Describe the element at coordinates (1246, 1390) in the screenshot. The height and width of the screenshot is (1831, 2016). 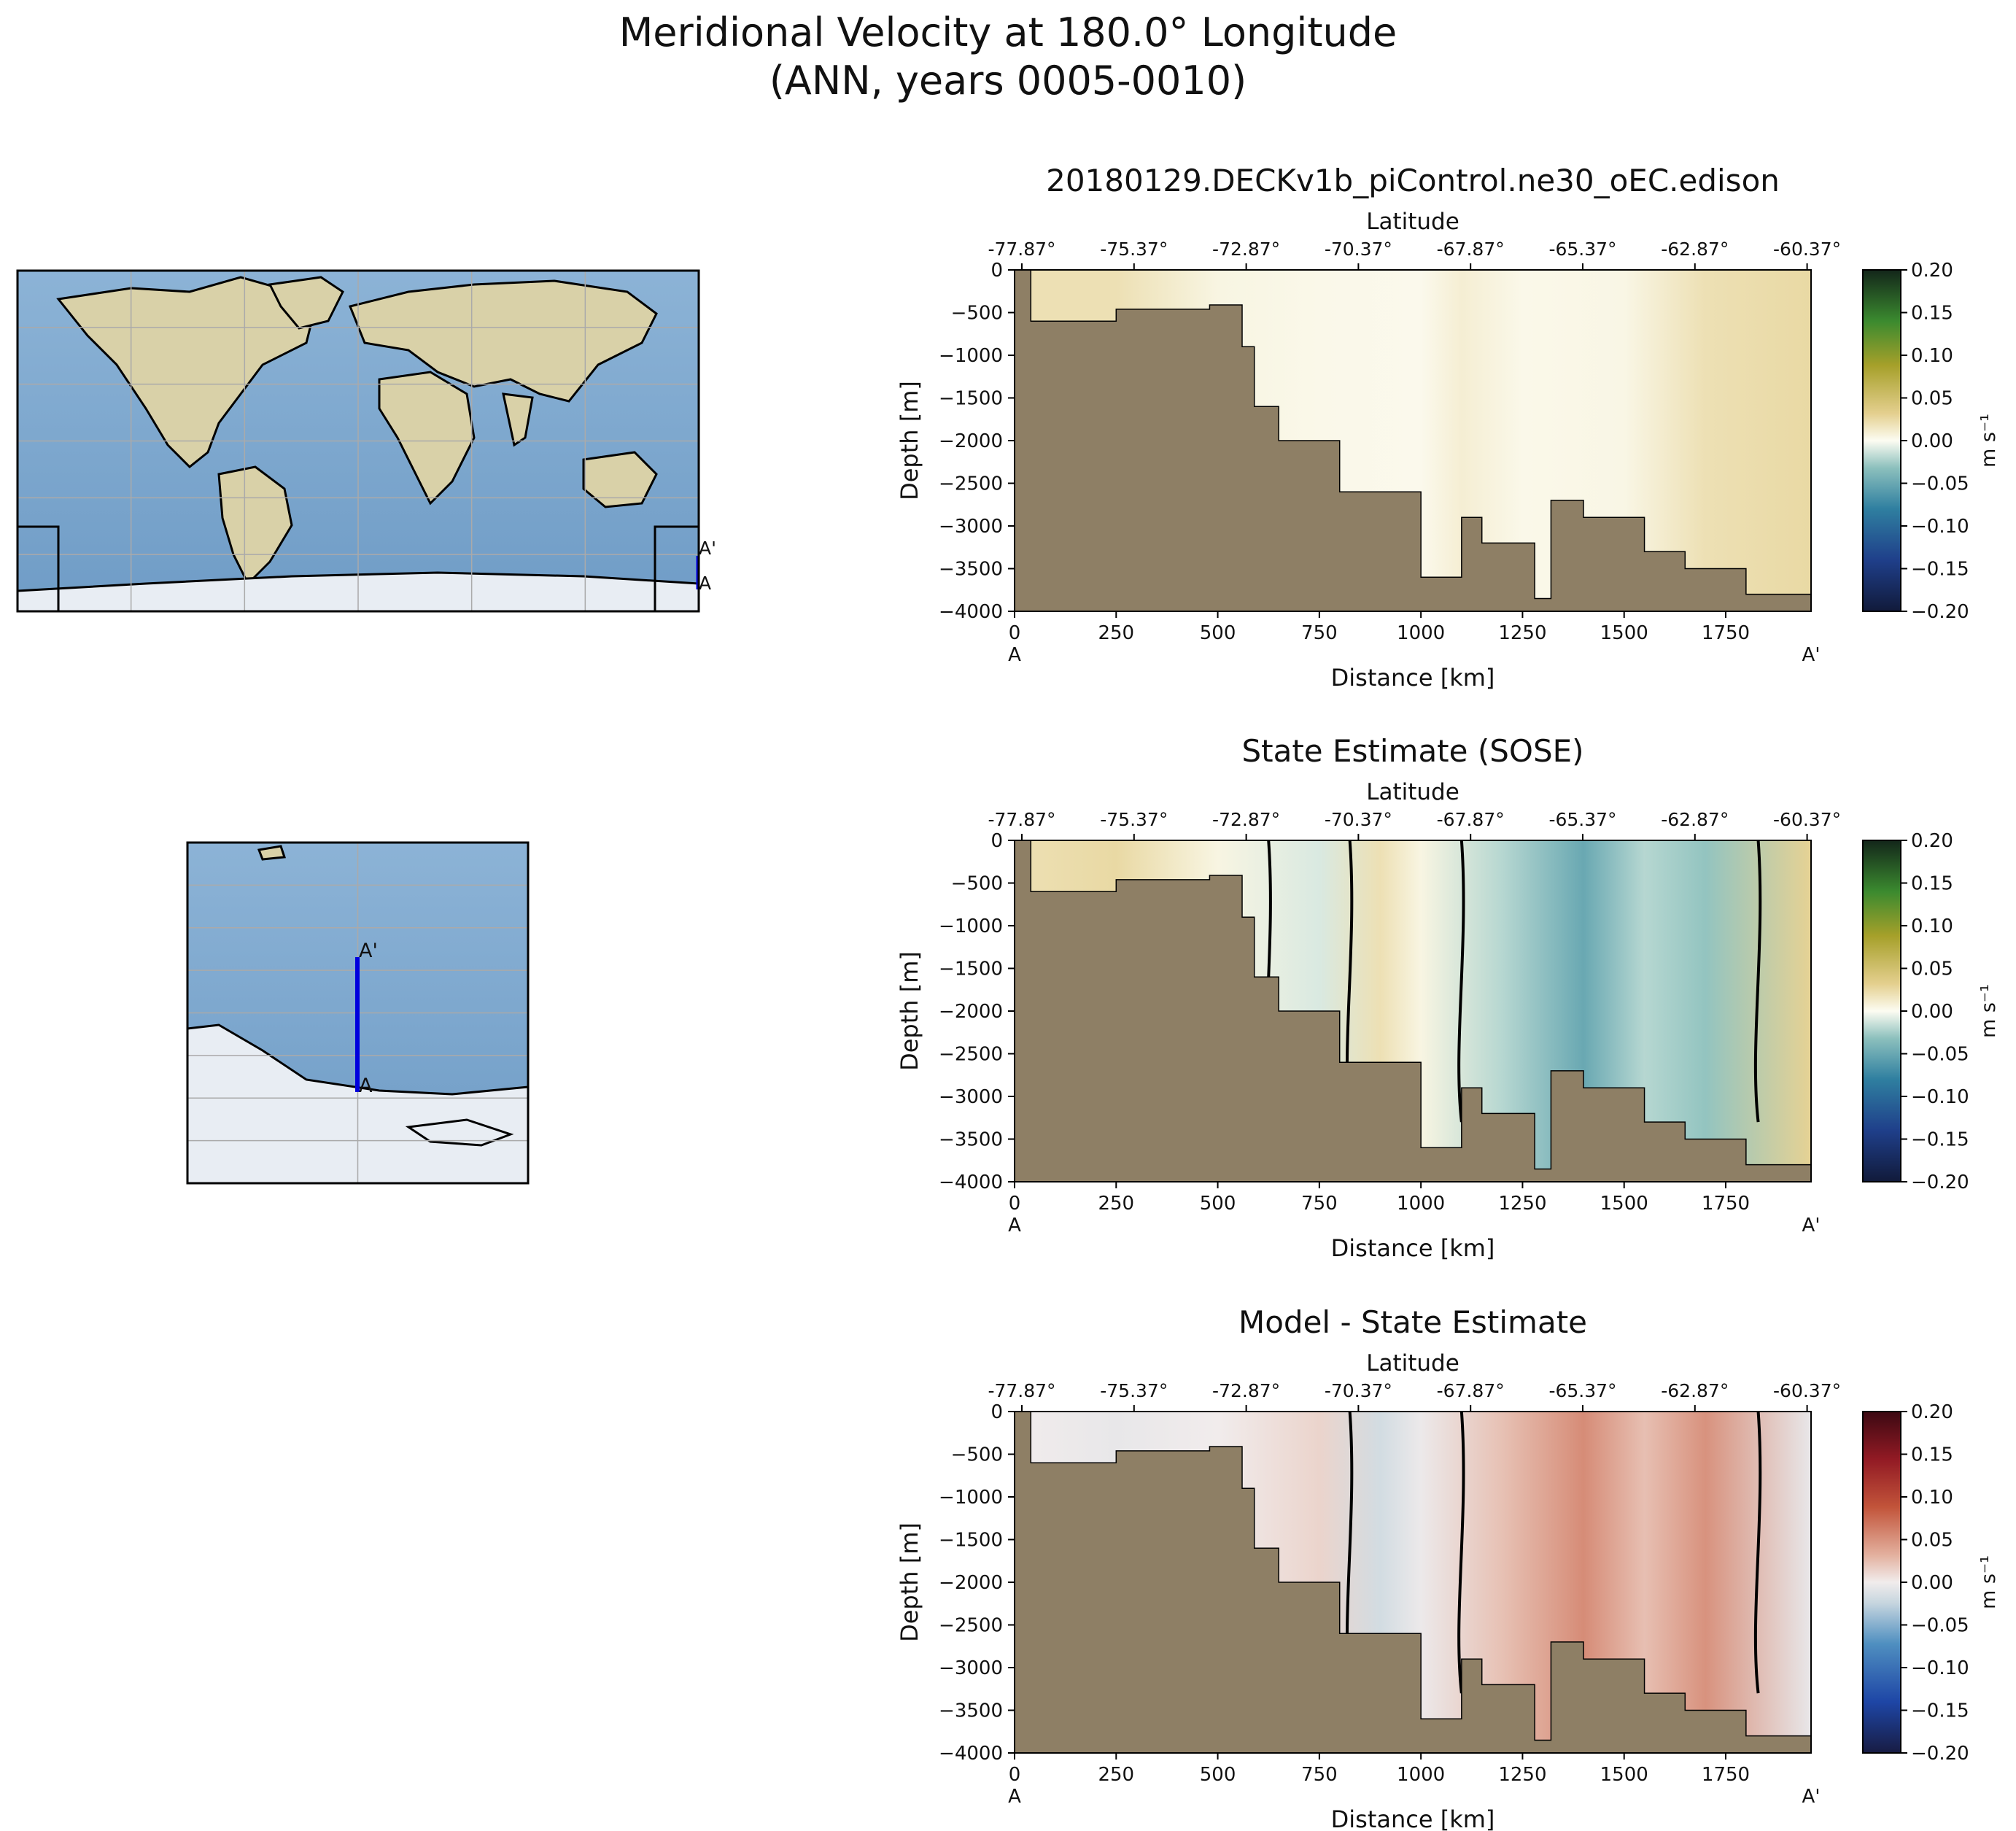
I see `lat-tick-label: -72.87°` at that location.